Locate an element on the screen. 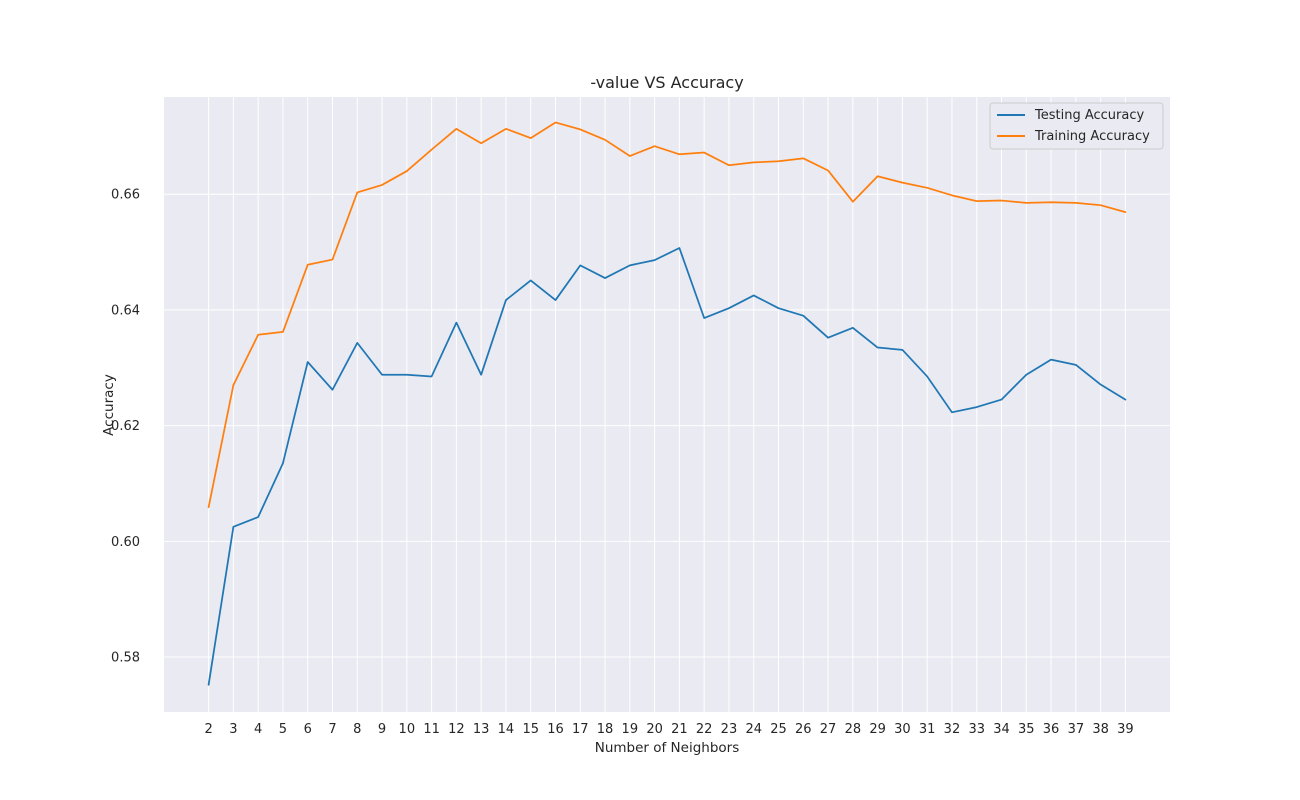  x-tick-label: 21 is located at coordinates (679, 729).